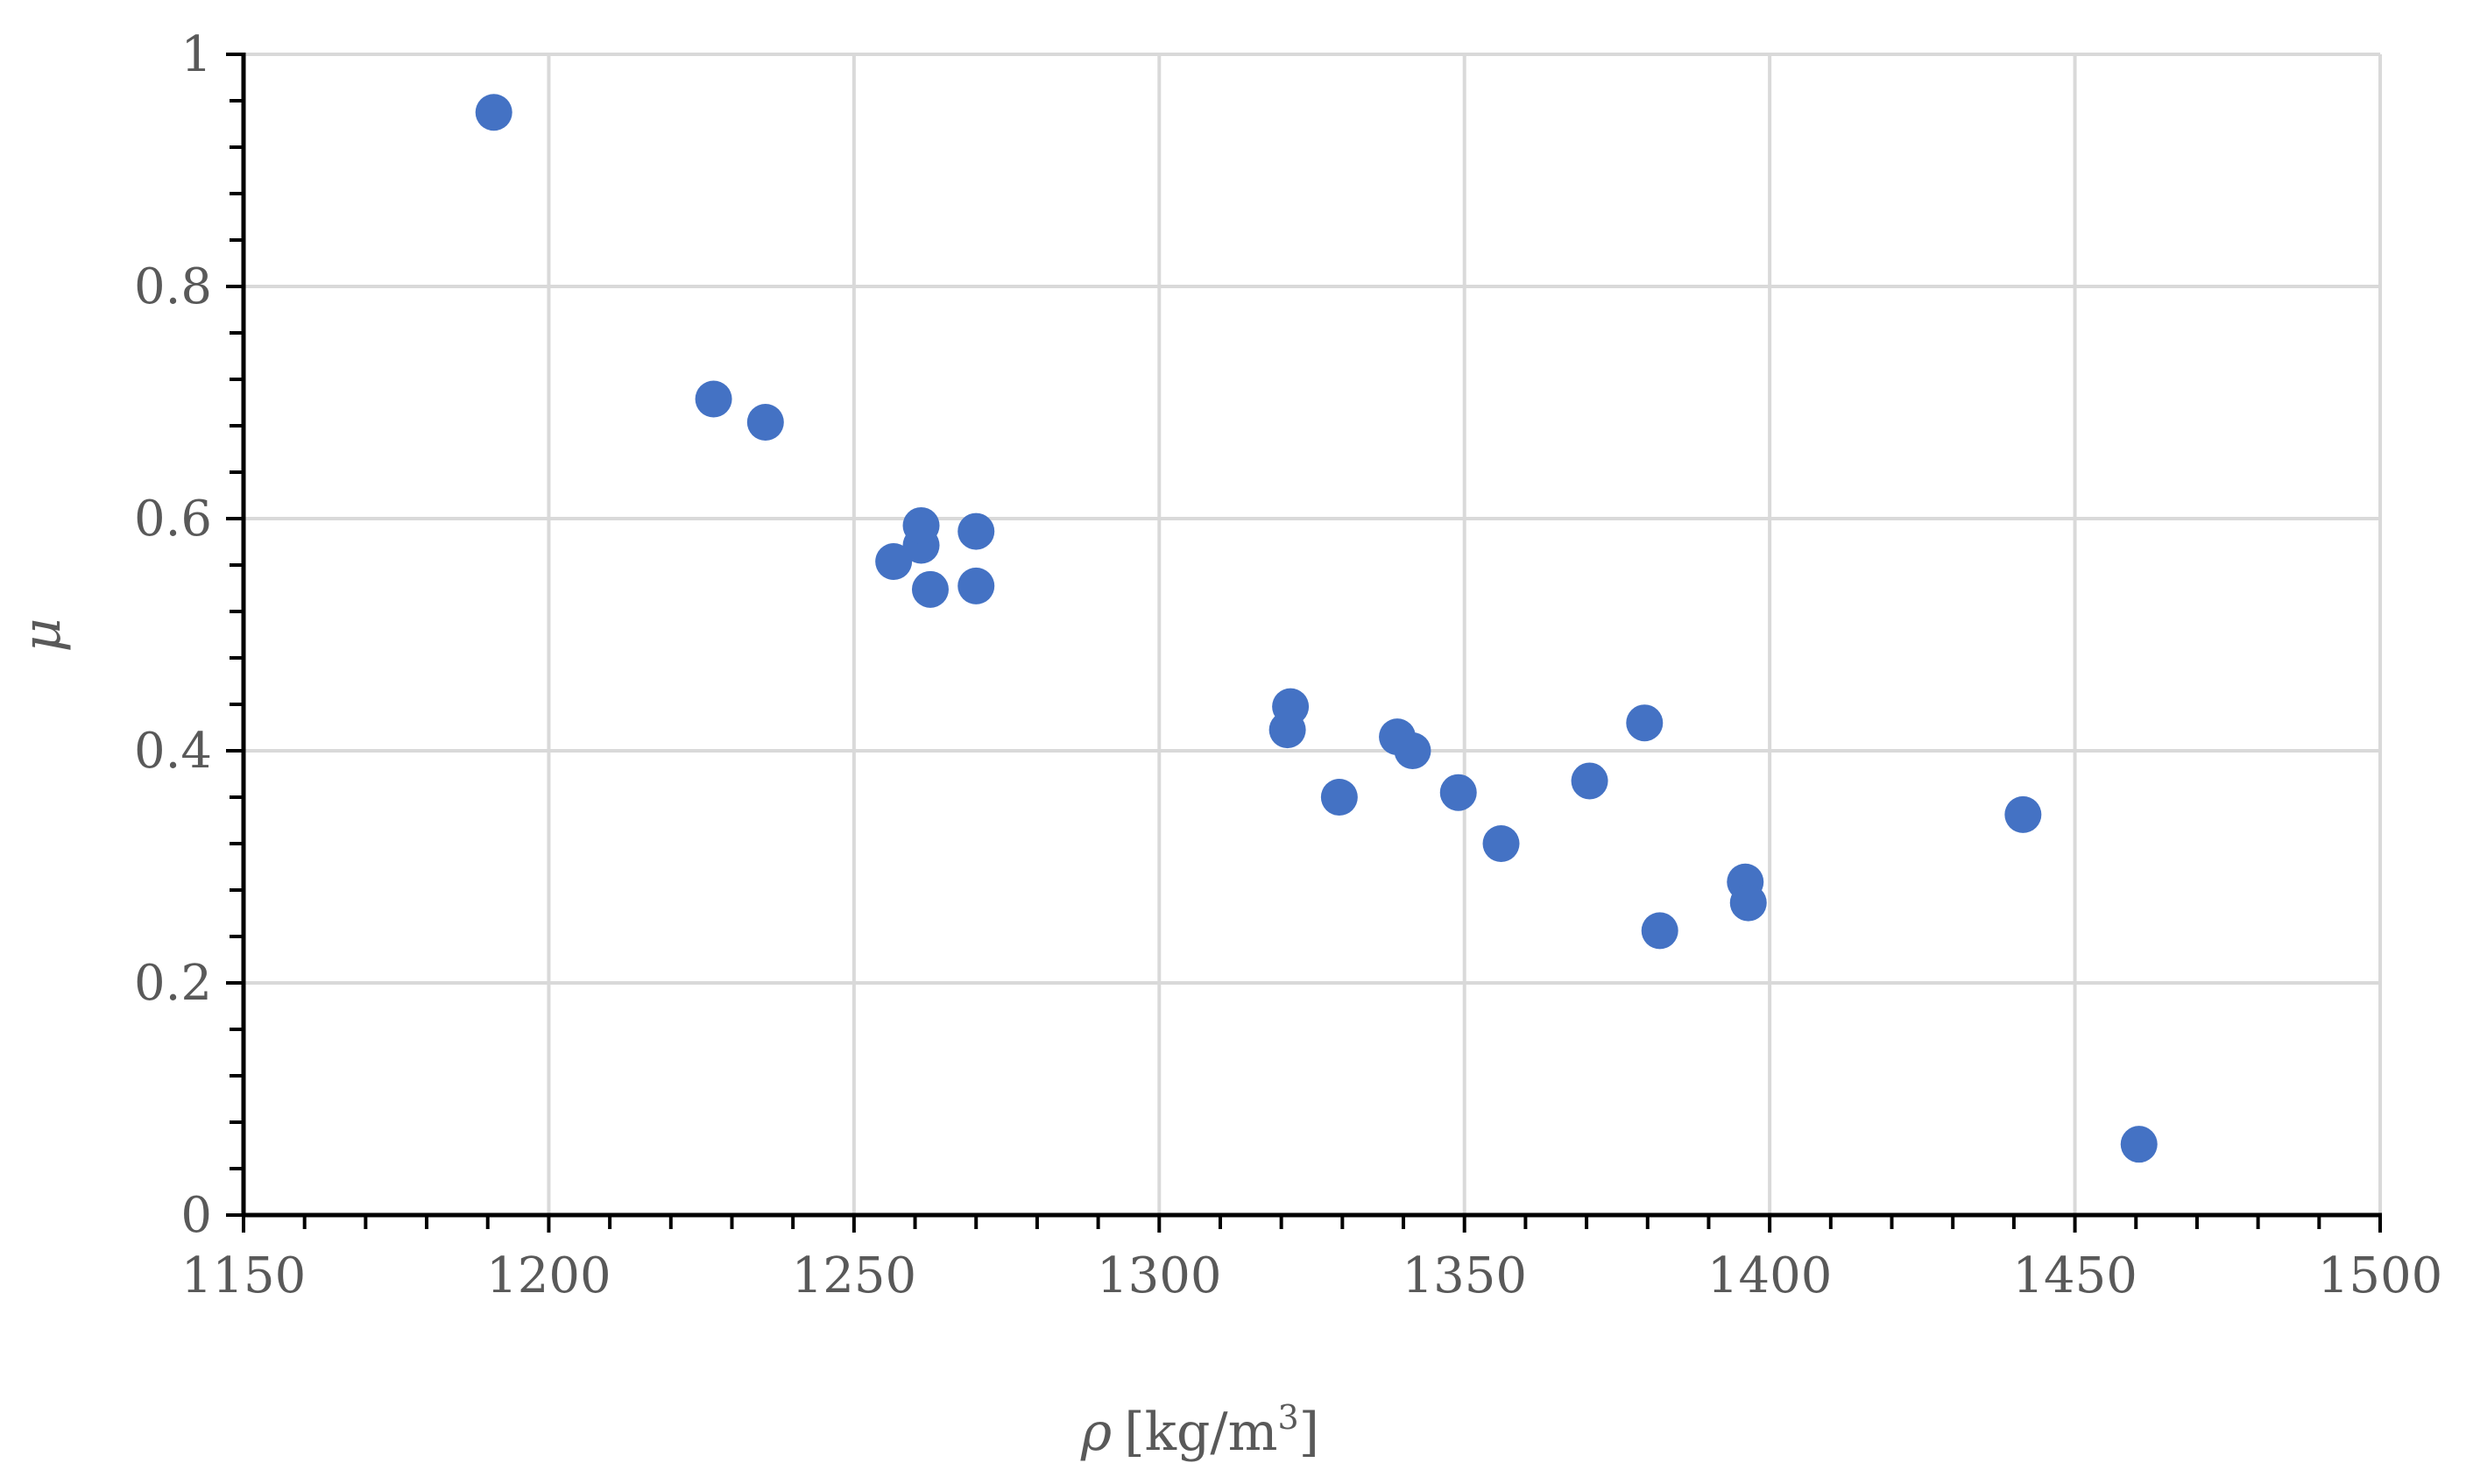 The height and width of the screenshot is (1484, 2466). Describe the element at coordinates (173, 983) in the screenshot. I see `y-tick-label: 0.2` at that location.